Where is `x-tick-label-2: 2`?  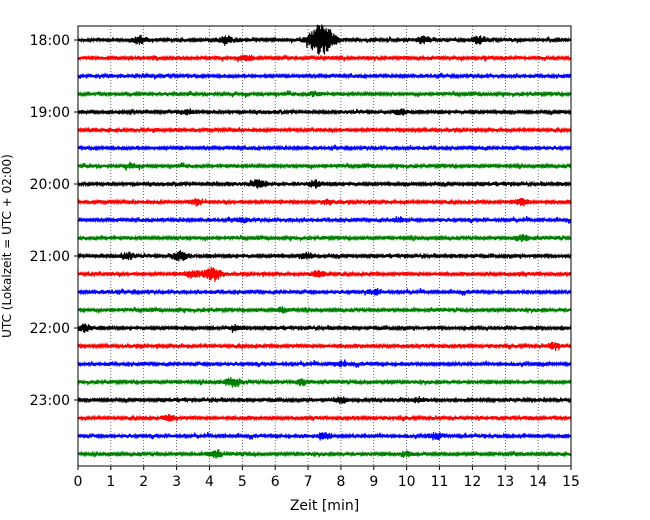 x-tick-label-2: 2 is located at coordinates (143, 482).